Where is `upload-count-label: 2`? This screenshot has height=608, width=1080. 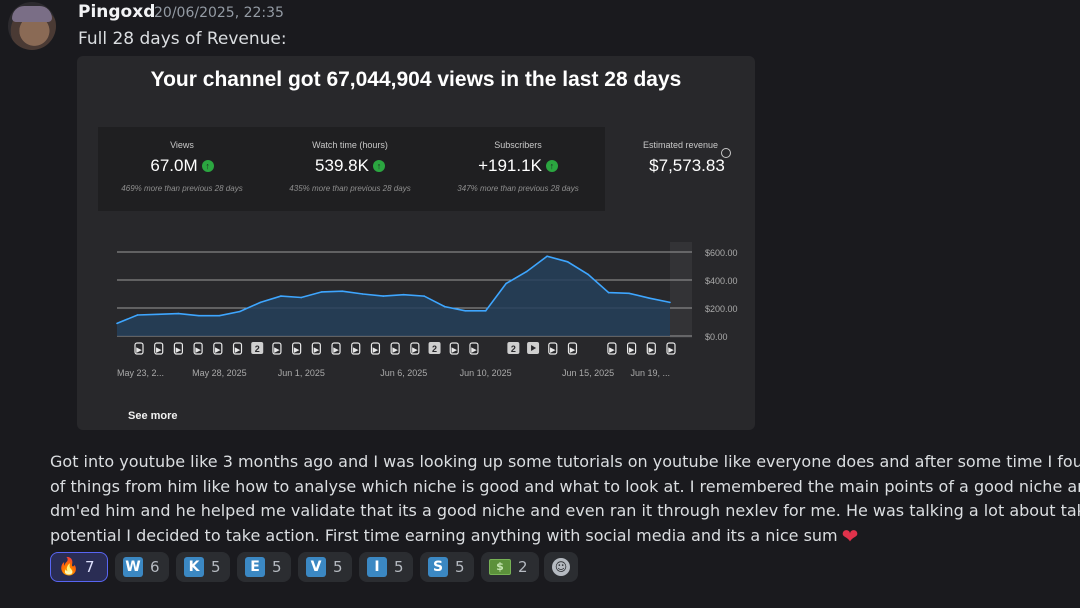 upload-count-label: 2 is located at coordinates (434, 349).